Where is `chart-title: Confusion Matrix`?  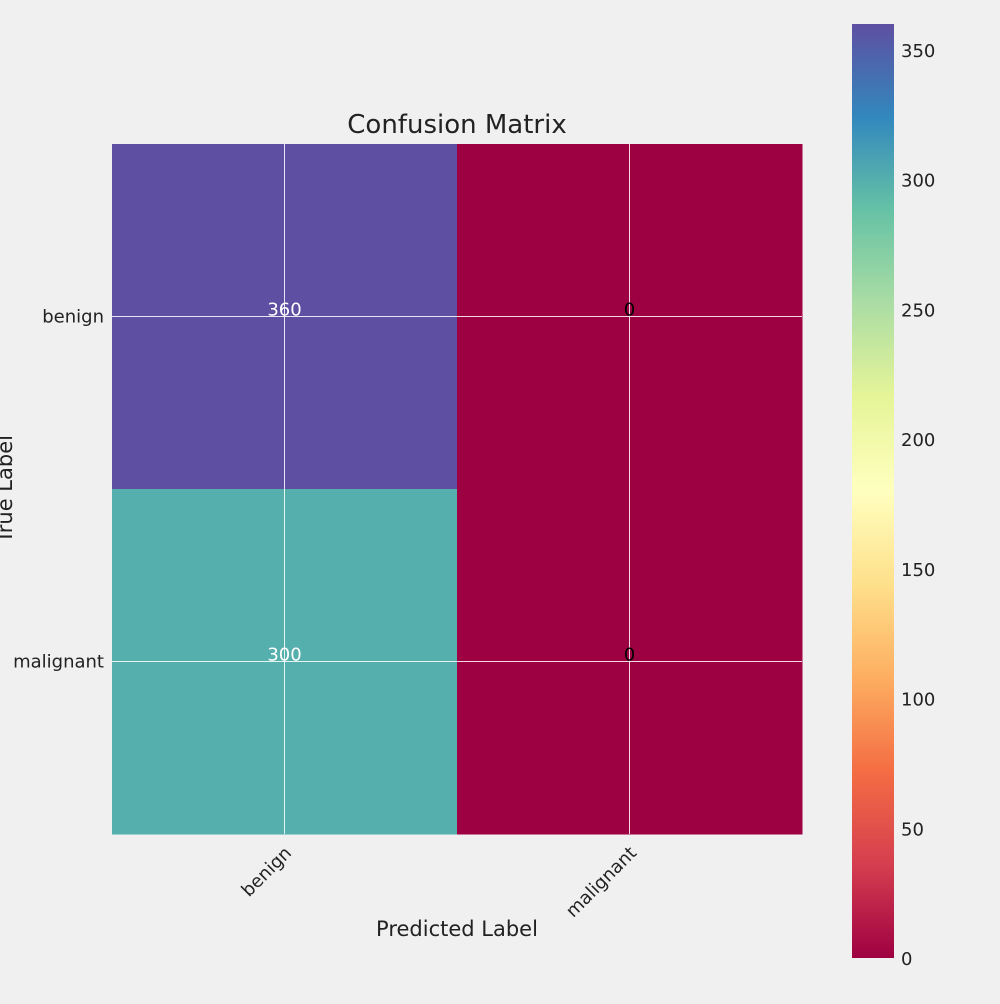 chart-title: Confusion Matrix is located at coordinates (456, 125).